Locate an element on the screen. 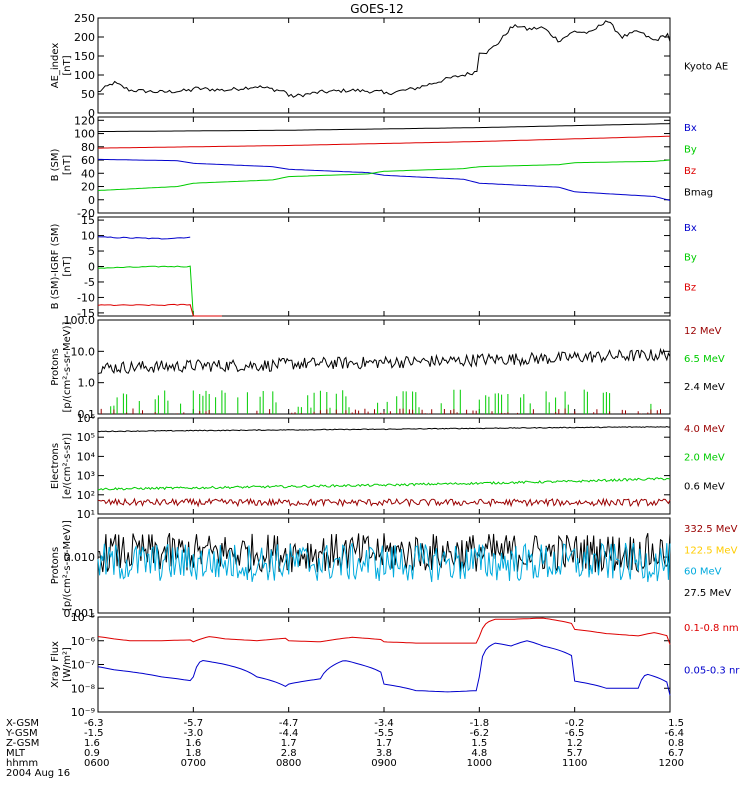 This screenshot has height=800, width=750. y-tick-label: 10³ is located at coordinates (86, 476).